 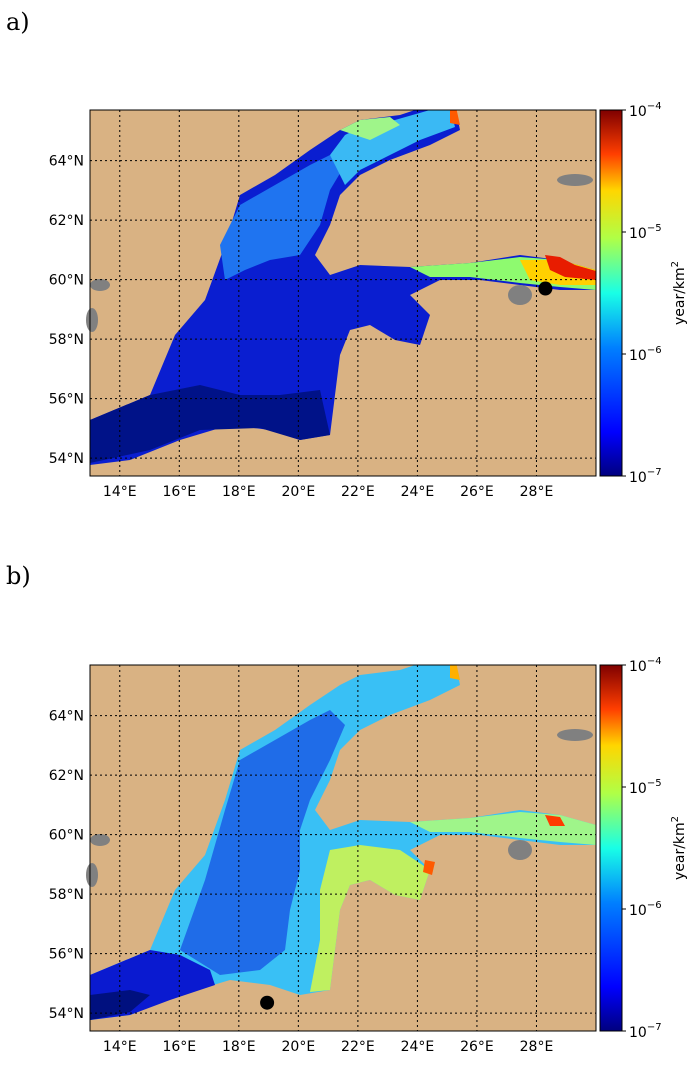 I want to click on lat-tick-labels-a: 64°N 62°N 60°N 58°N 56°N 54°N, so click(x=66, y=311).